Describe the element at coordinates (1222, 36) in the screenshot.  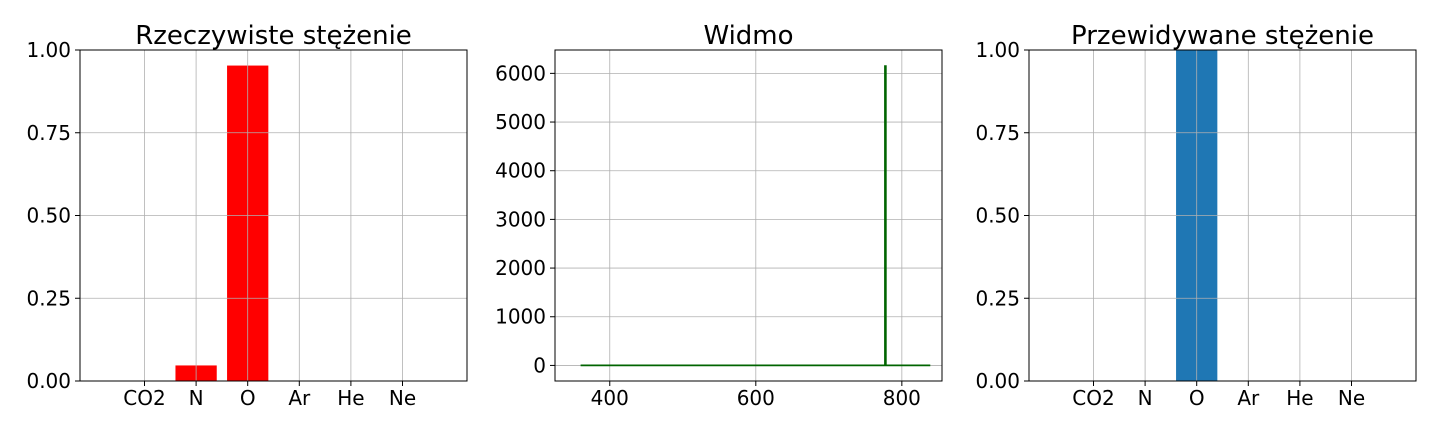
I see `chart-title: Przewidywane stężenie` at that location.